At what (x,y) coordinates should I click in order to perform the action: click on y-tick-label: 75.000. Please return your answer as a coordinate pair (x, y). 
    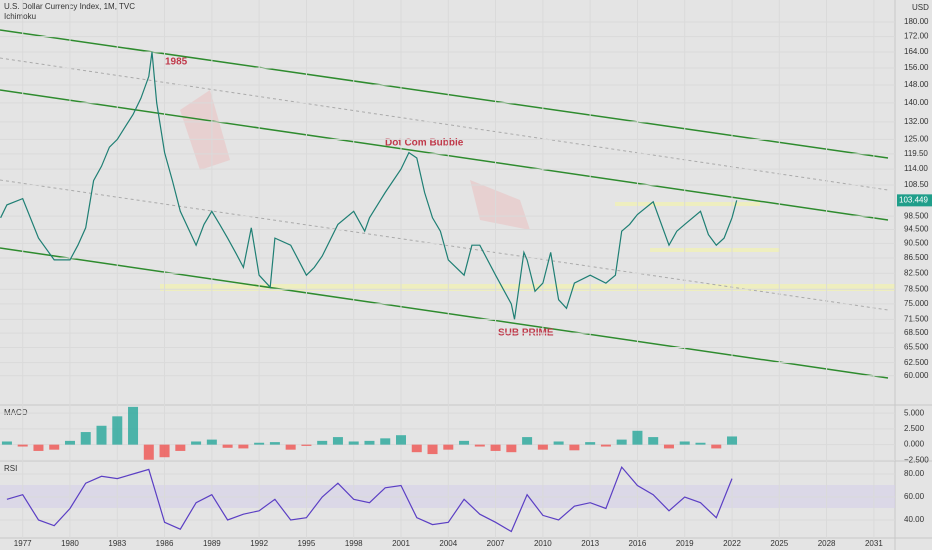
    Looking at the image, I should click on (916, 303).